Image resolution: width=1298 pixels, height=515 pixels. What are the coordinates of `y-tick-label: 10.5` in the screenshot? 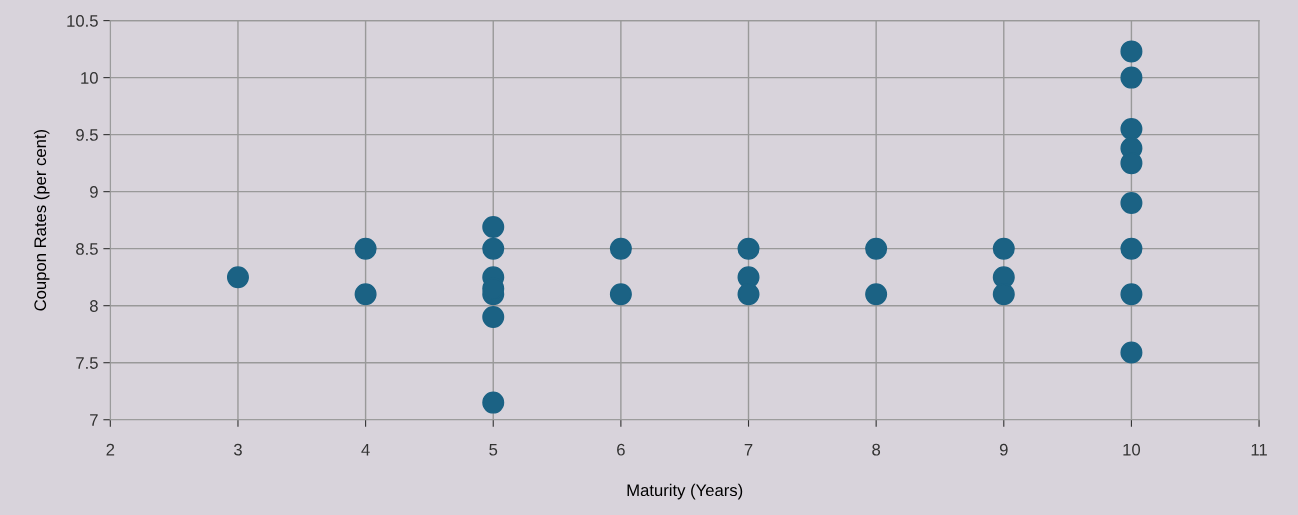 It's located at (82, 21).